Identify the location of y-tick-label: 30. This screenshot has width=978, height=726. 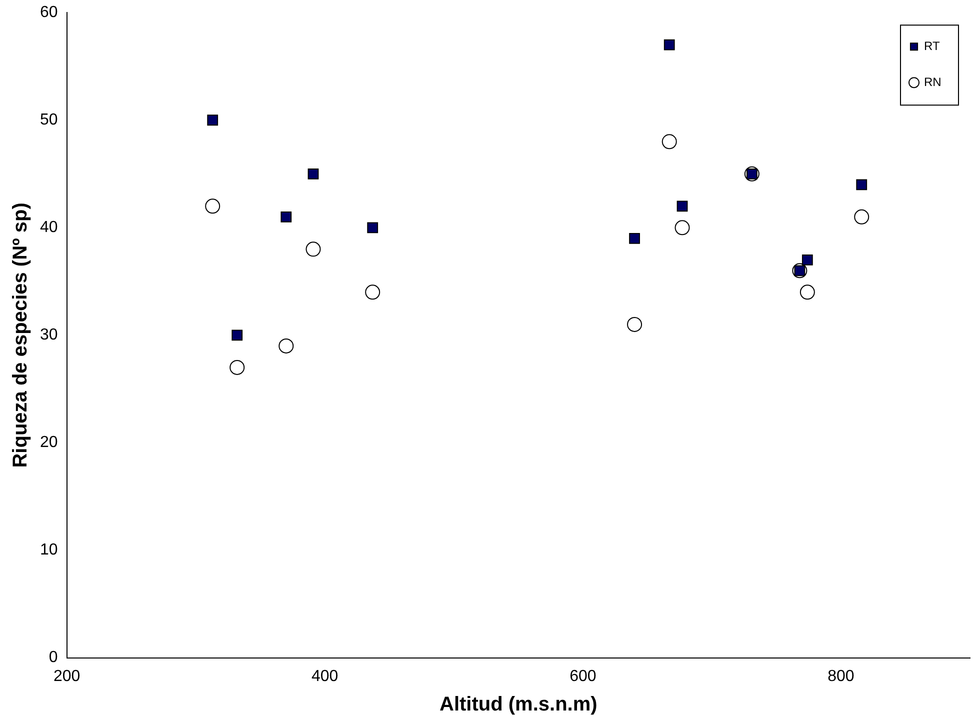
(49, 335).